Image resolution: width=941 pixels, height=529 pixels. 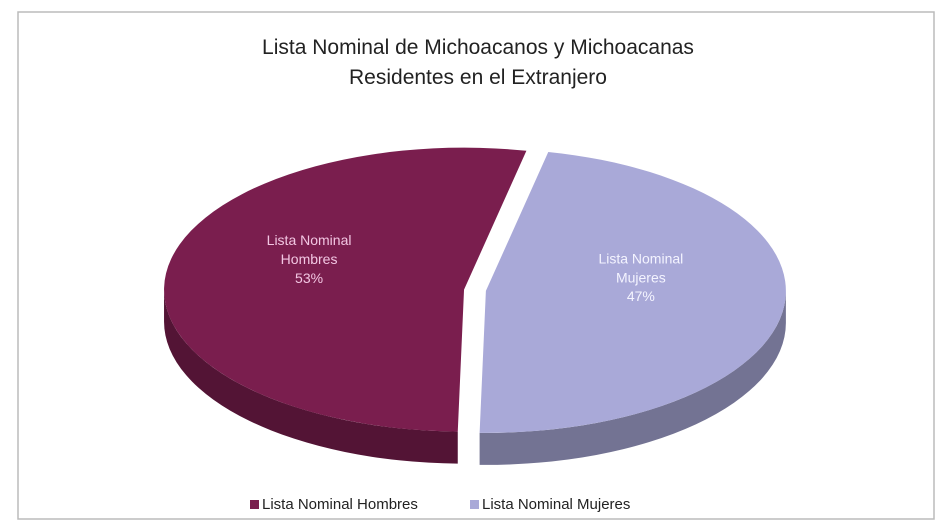 What do you see at coordinates (641, 296) in the screenshot?
I see `data-label-value: 47%` at bounding box center [641, 296].